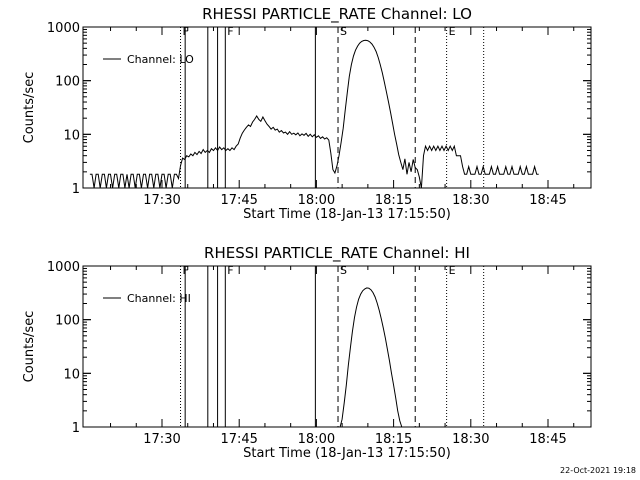 This screenshot has width=640, height=480. I want to click on footer-timestamp: 22-Oct-2021 19:18, so click(598, 470).